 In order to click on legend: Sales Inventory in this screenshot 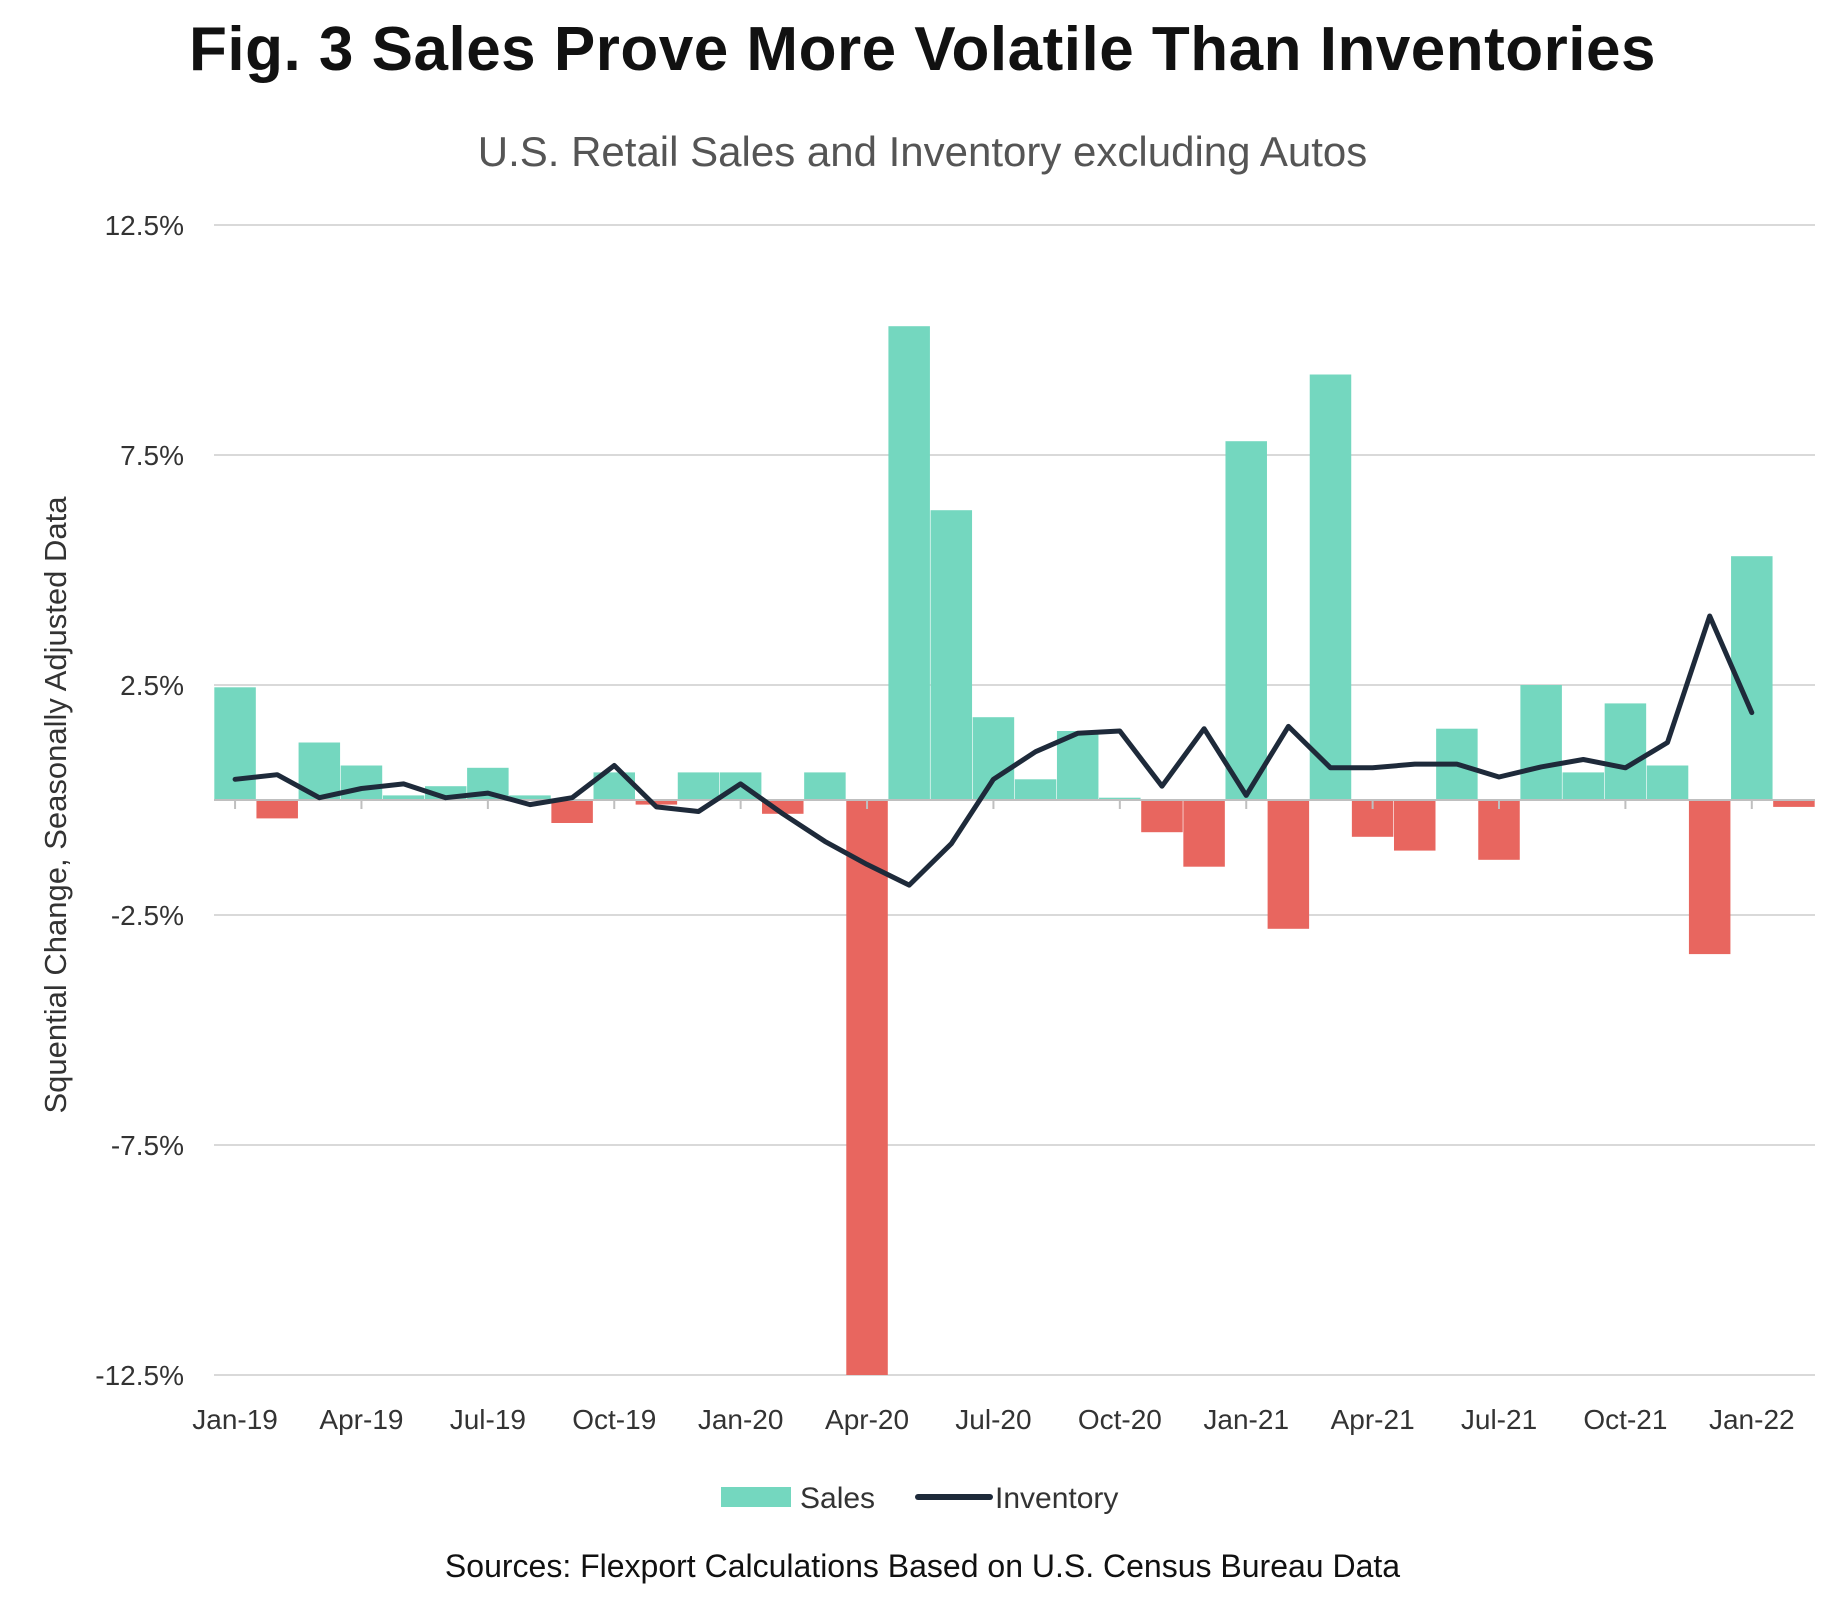, I will do `click(919, 1498)`.